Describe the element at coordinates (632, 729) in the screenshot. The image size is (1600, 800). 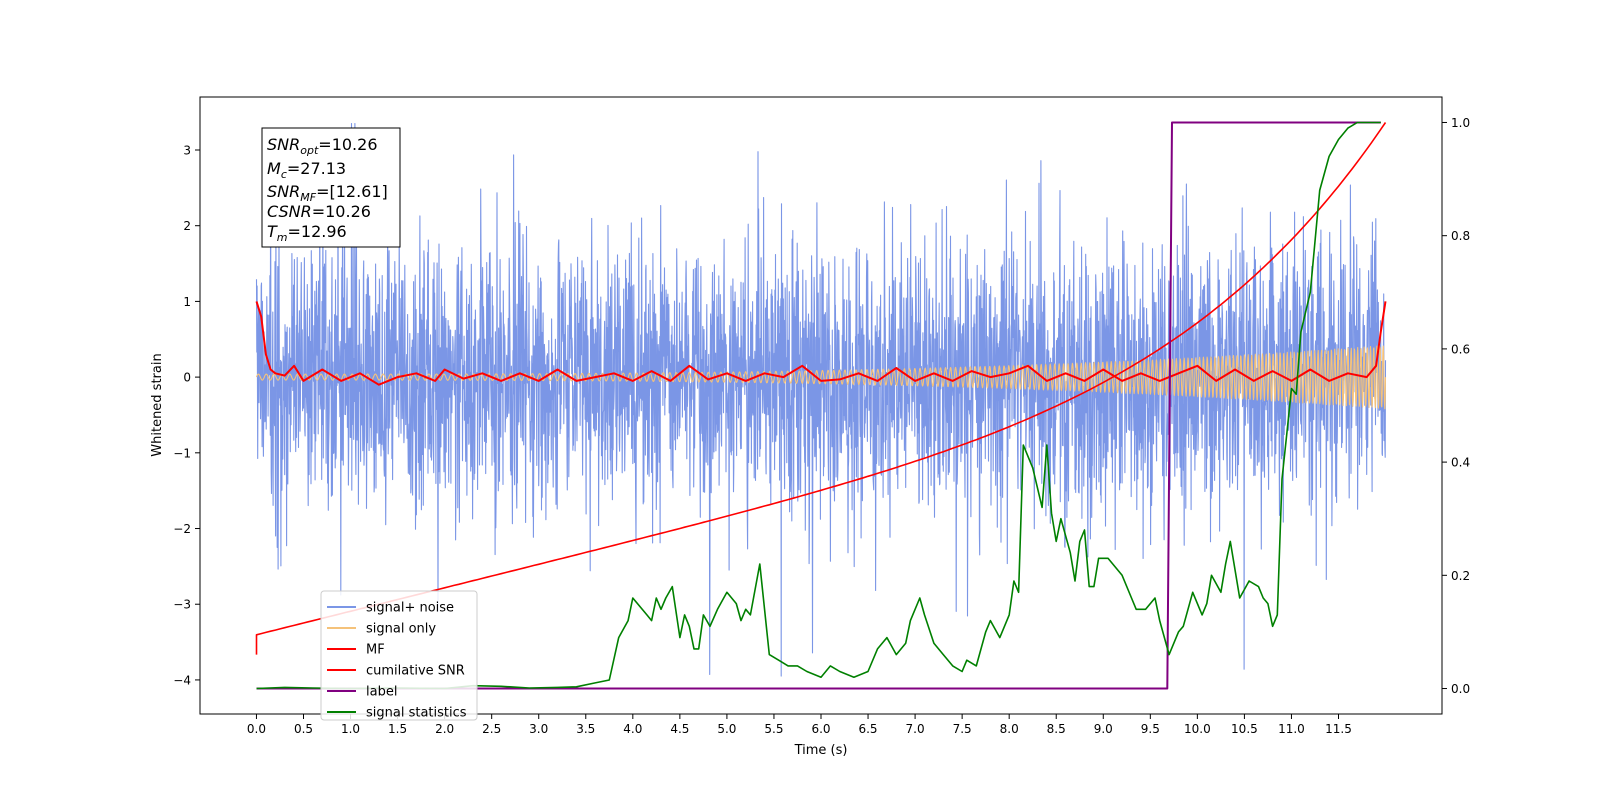
I see `x-tick-label: 4.0` at that location.